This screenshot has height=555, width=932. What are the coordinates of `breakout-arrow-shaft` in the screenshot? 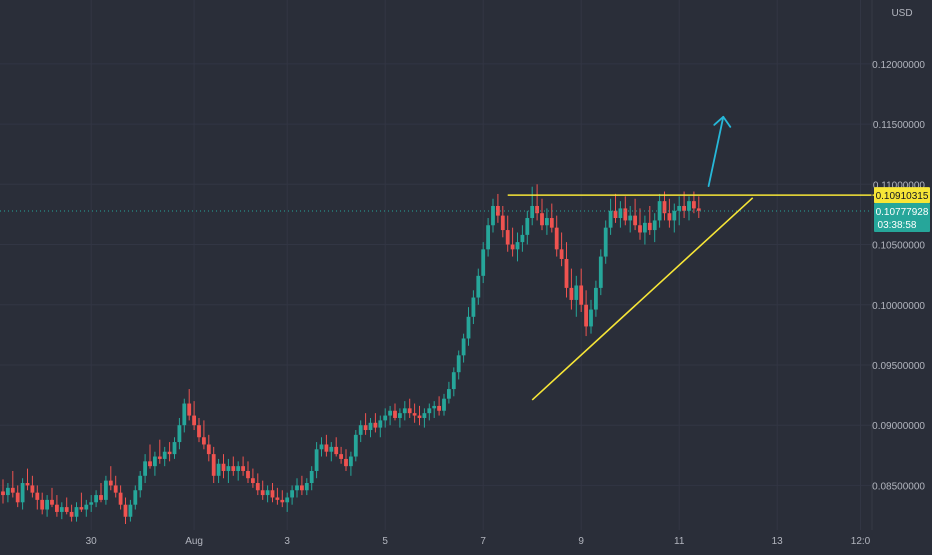 It's located at (716, 151).